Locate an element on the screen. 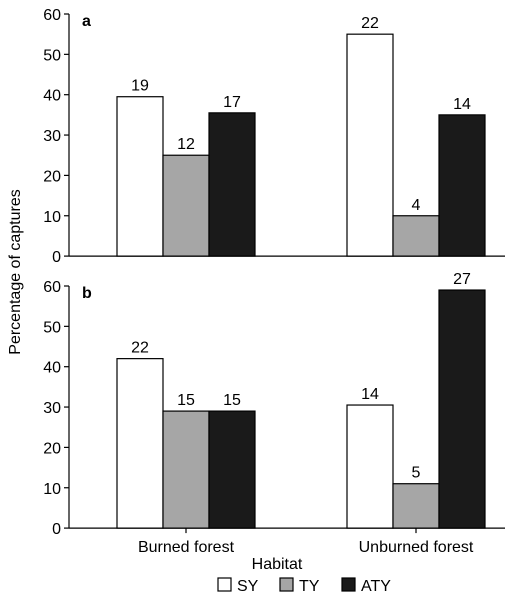  x-tick-label: Burned forest is located at coordinates (186, 547).